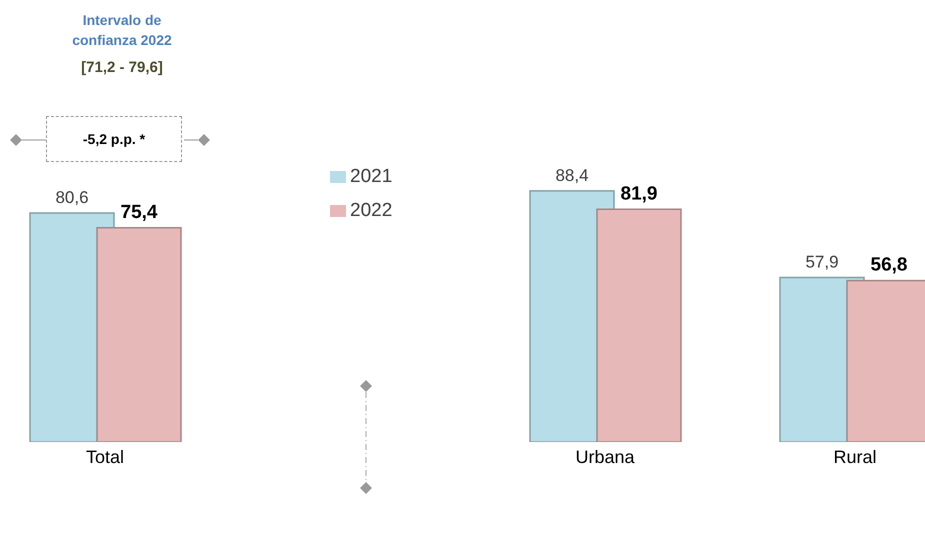  I want to click on legend-label: 2021, so click(371, 176).